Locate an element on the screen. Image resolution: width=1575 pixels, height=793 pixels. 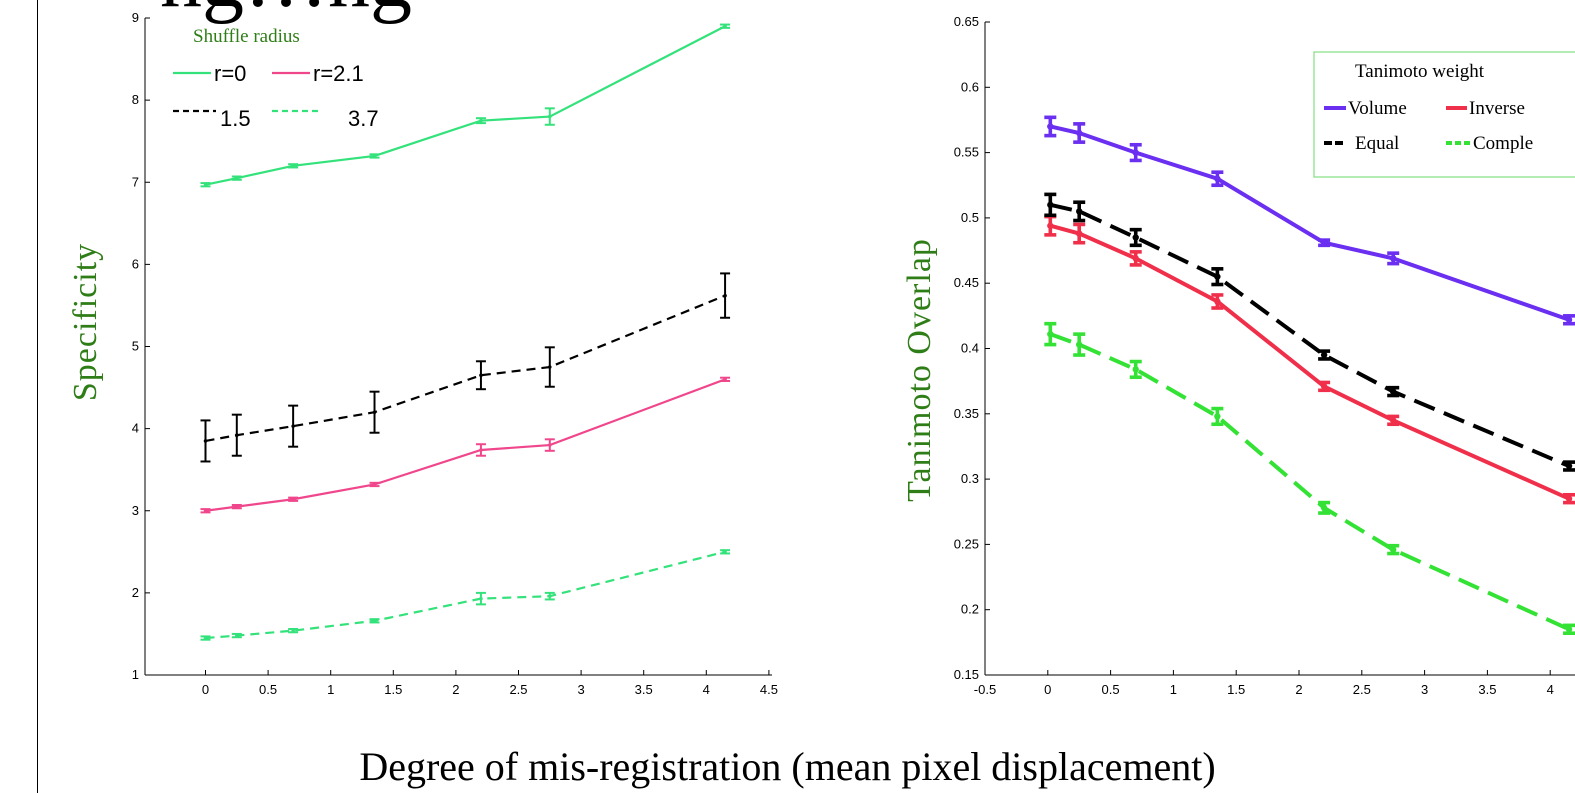
slide-left-border is located at coordinates (37, 396).